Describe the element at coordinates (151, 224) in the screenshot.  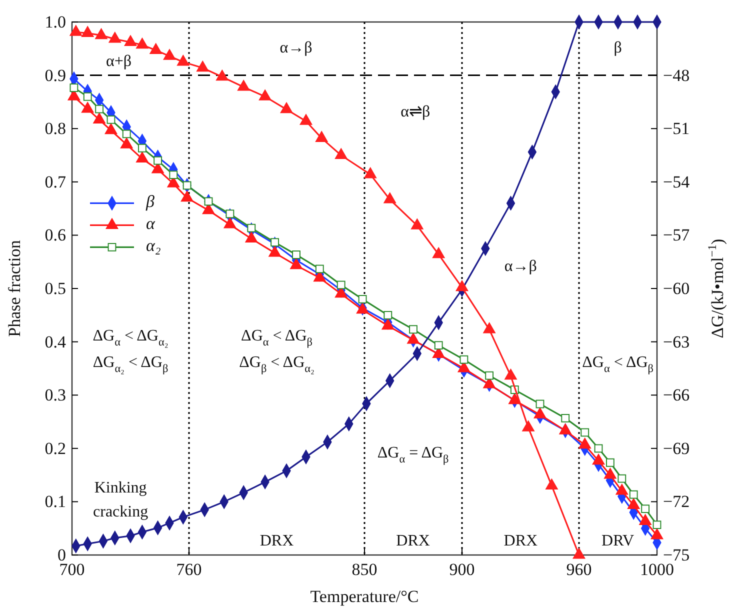
I see `legend-label: α` at that location.